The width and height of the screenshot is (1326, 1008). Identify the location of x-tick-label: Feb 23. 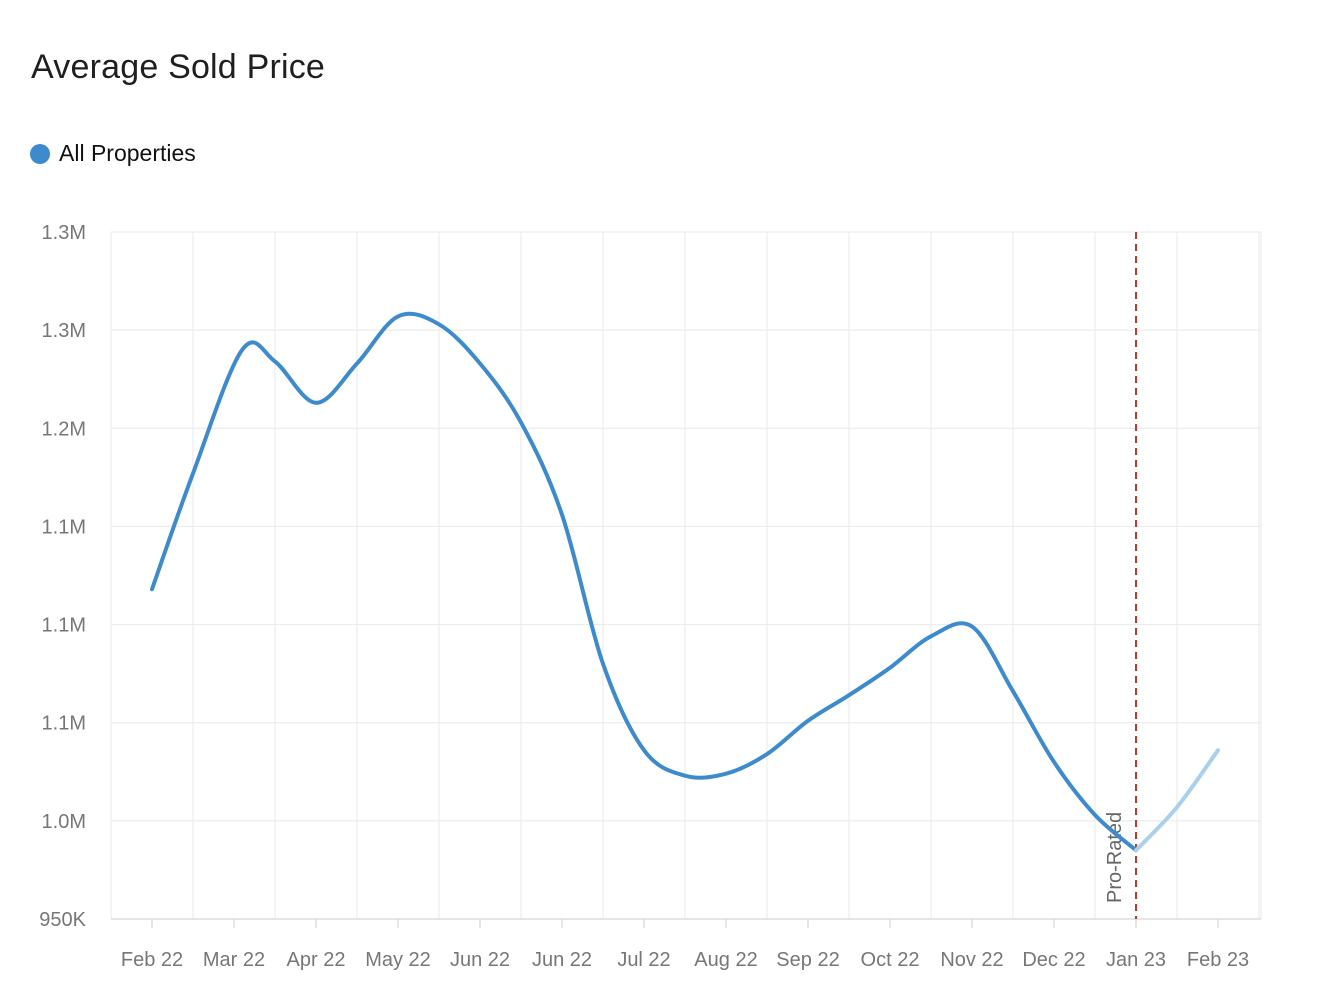
(1218, 960).